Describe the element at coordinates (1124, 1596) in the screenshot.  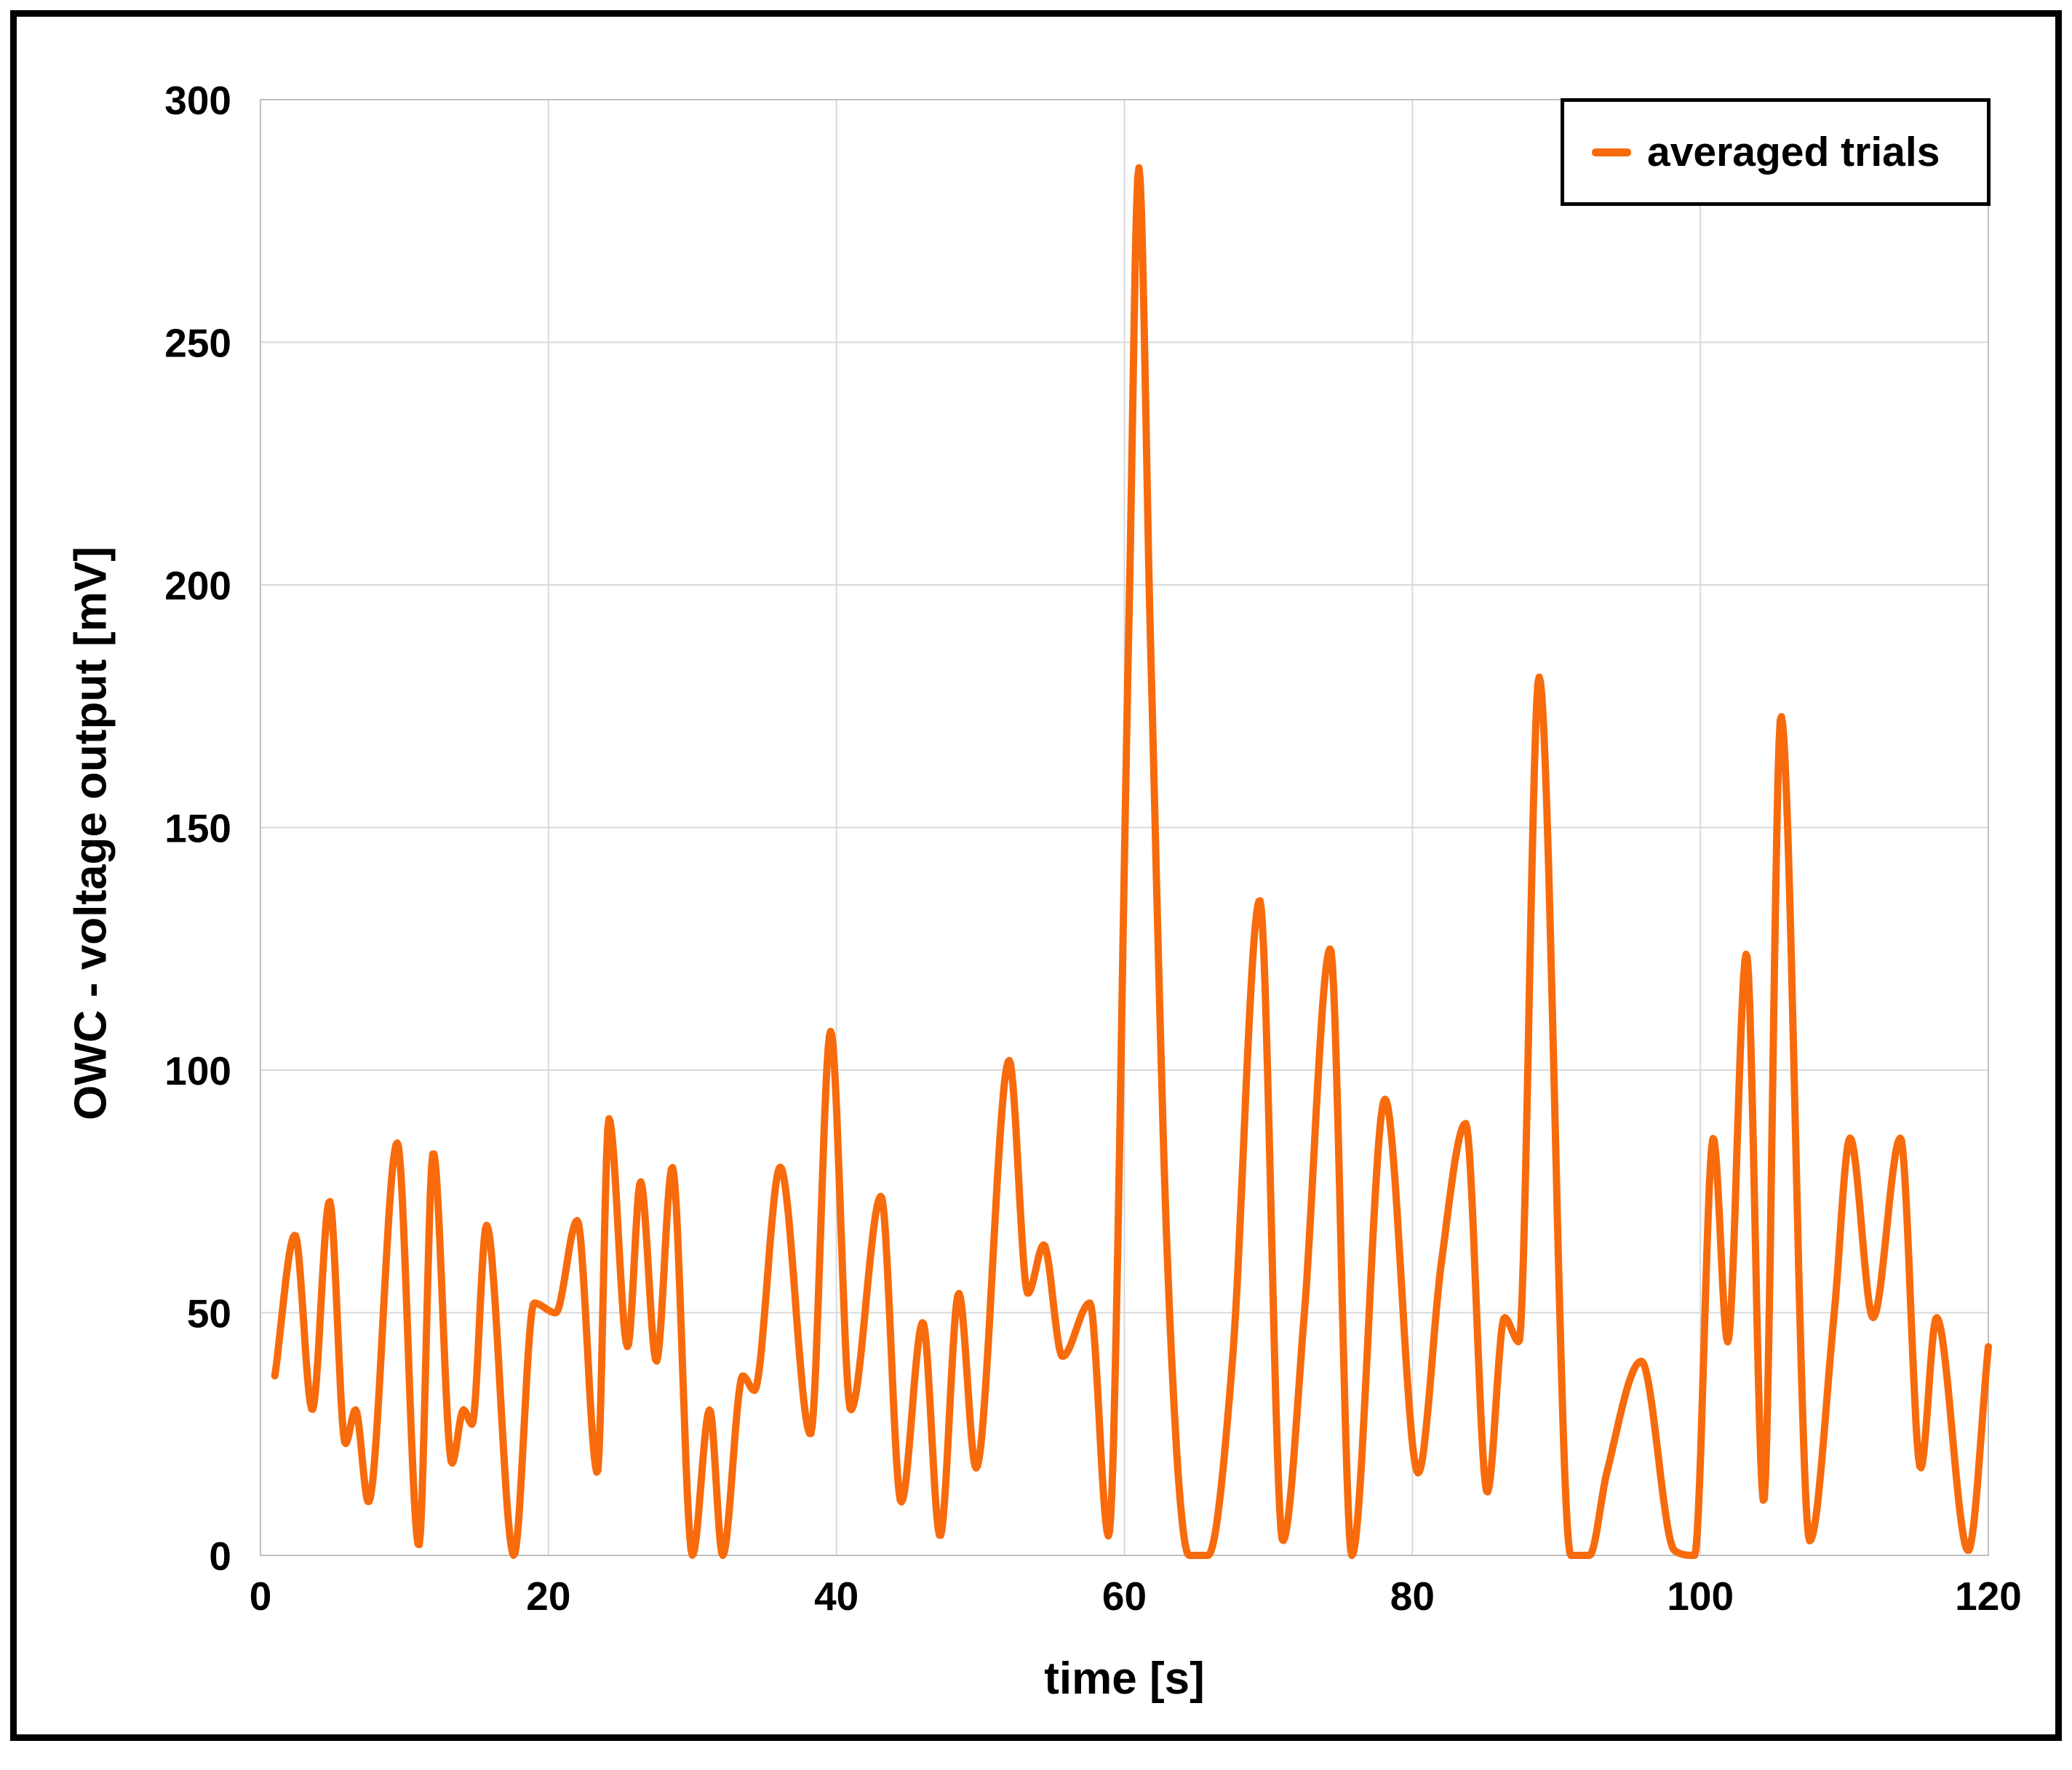
I see `x-tick-label: 60` at that location.